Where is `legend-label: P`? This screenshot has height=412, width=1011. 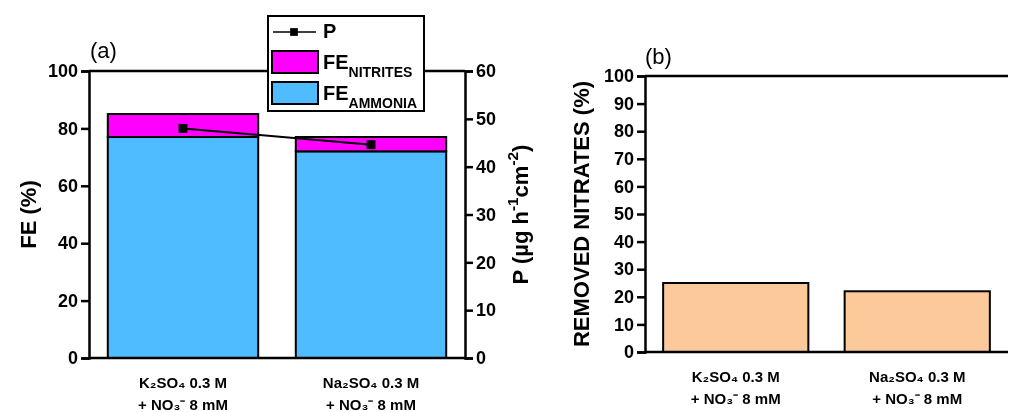 legend-label: P is located at coordinates (330, 31).